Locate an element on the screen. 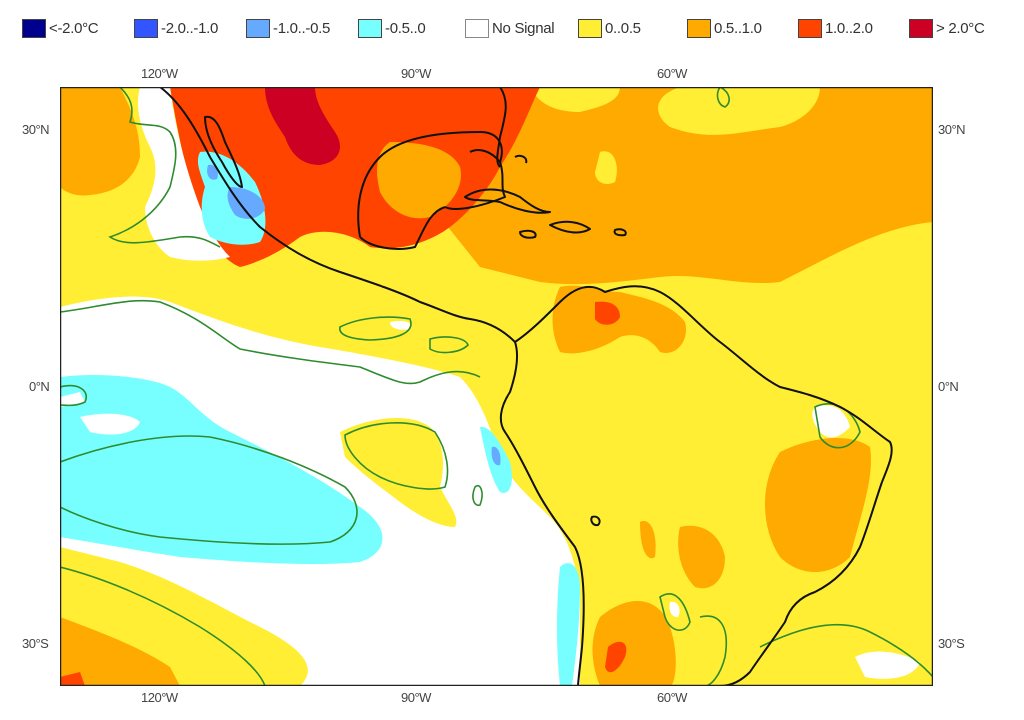 This screenshot has height=720, width=1024. legend-item-minus-2-to-minus-1: -2.0..-1.0 is located at coordinates (176, 28).